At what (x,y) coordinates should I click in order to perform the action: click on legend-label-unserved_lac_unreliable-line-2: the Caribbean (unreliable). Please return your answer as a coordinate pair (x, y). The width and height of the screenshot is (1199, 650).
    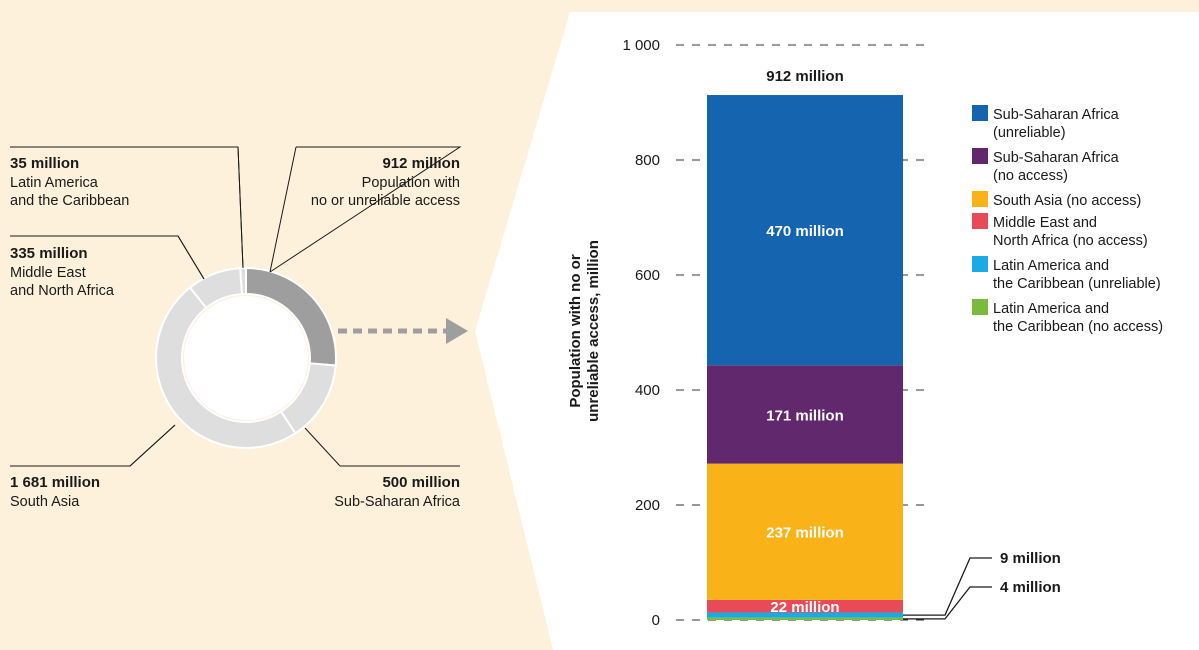
    Looking at the image, I should click on (1077, 284).